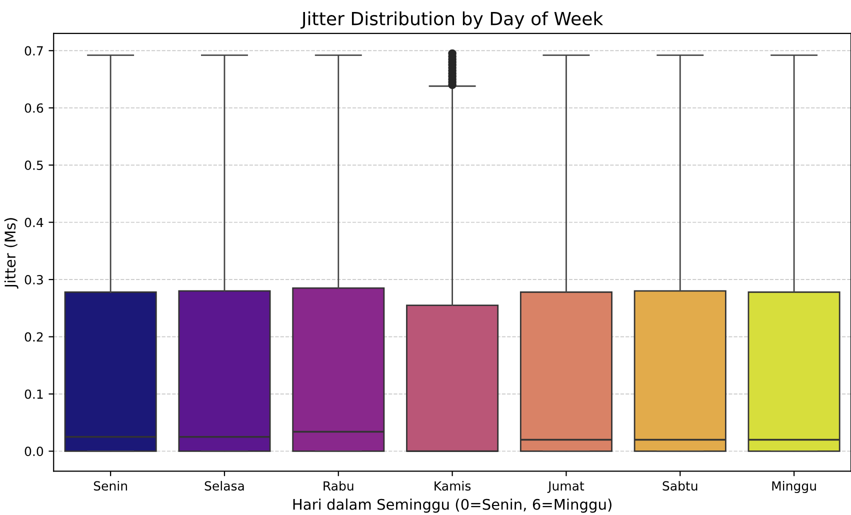  What do you see at coordinates (33, 394) in the screenshot?
I see `y-tick-label: 0.1` at bounding box center [33, 394].